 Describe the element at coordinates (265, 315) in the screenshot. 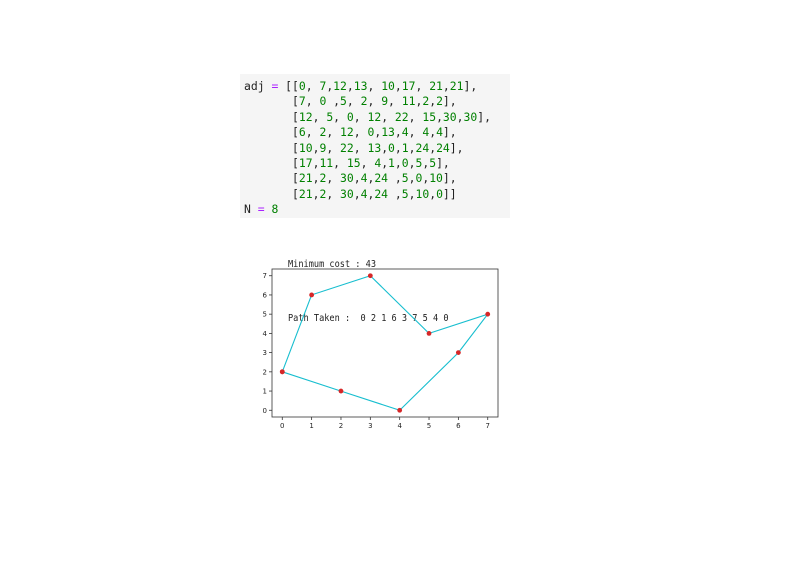

I see `y-tick-label: 5` at that location.